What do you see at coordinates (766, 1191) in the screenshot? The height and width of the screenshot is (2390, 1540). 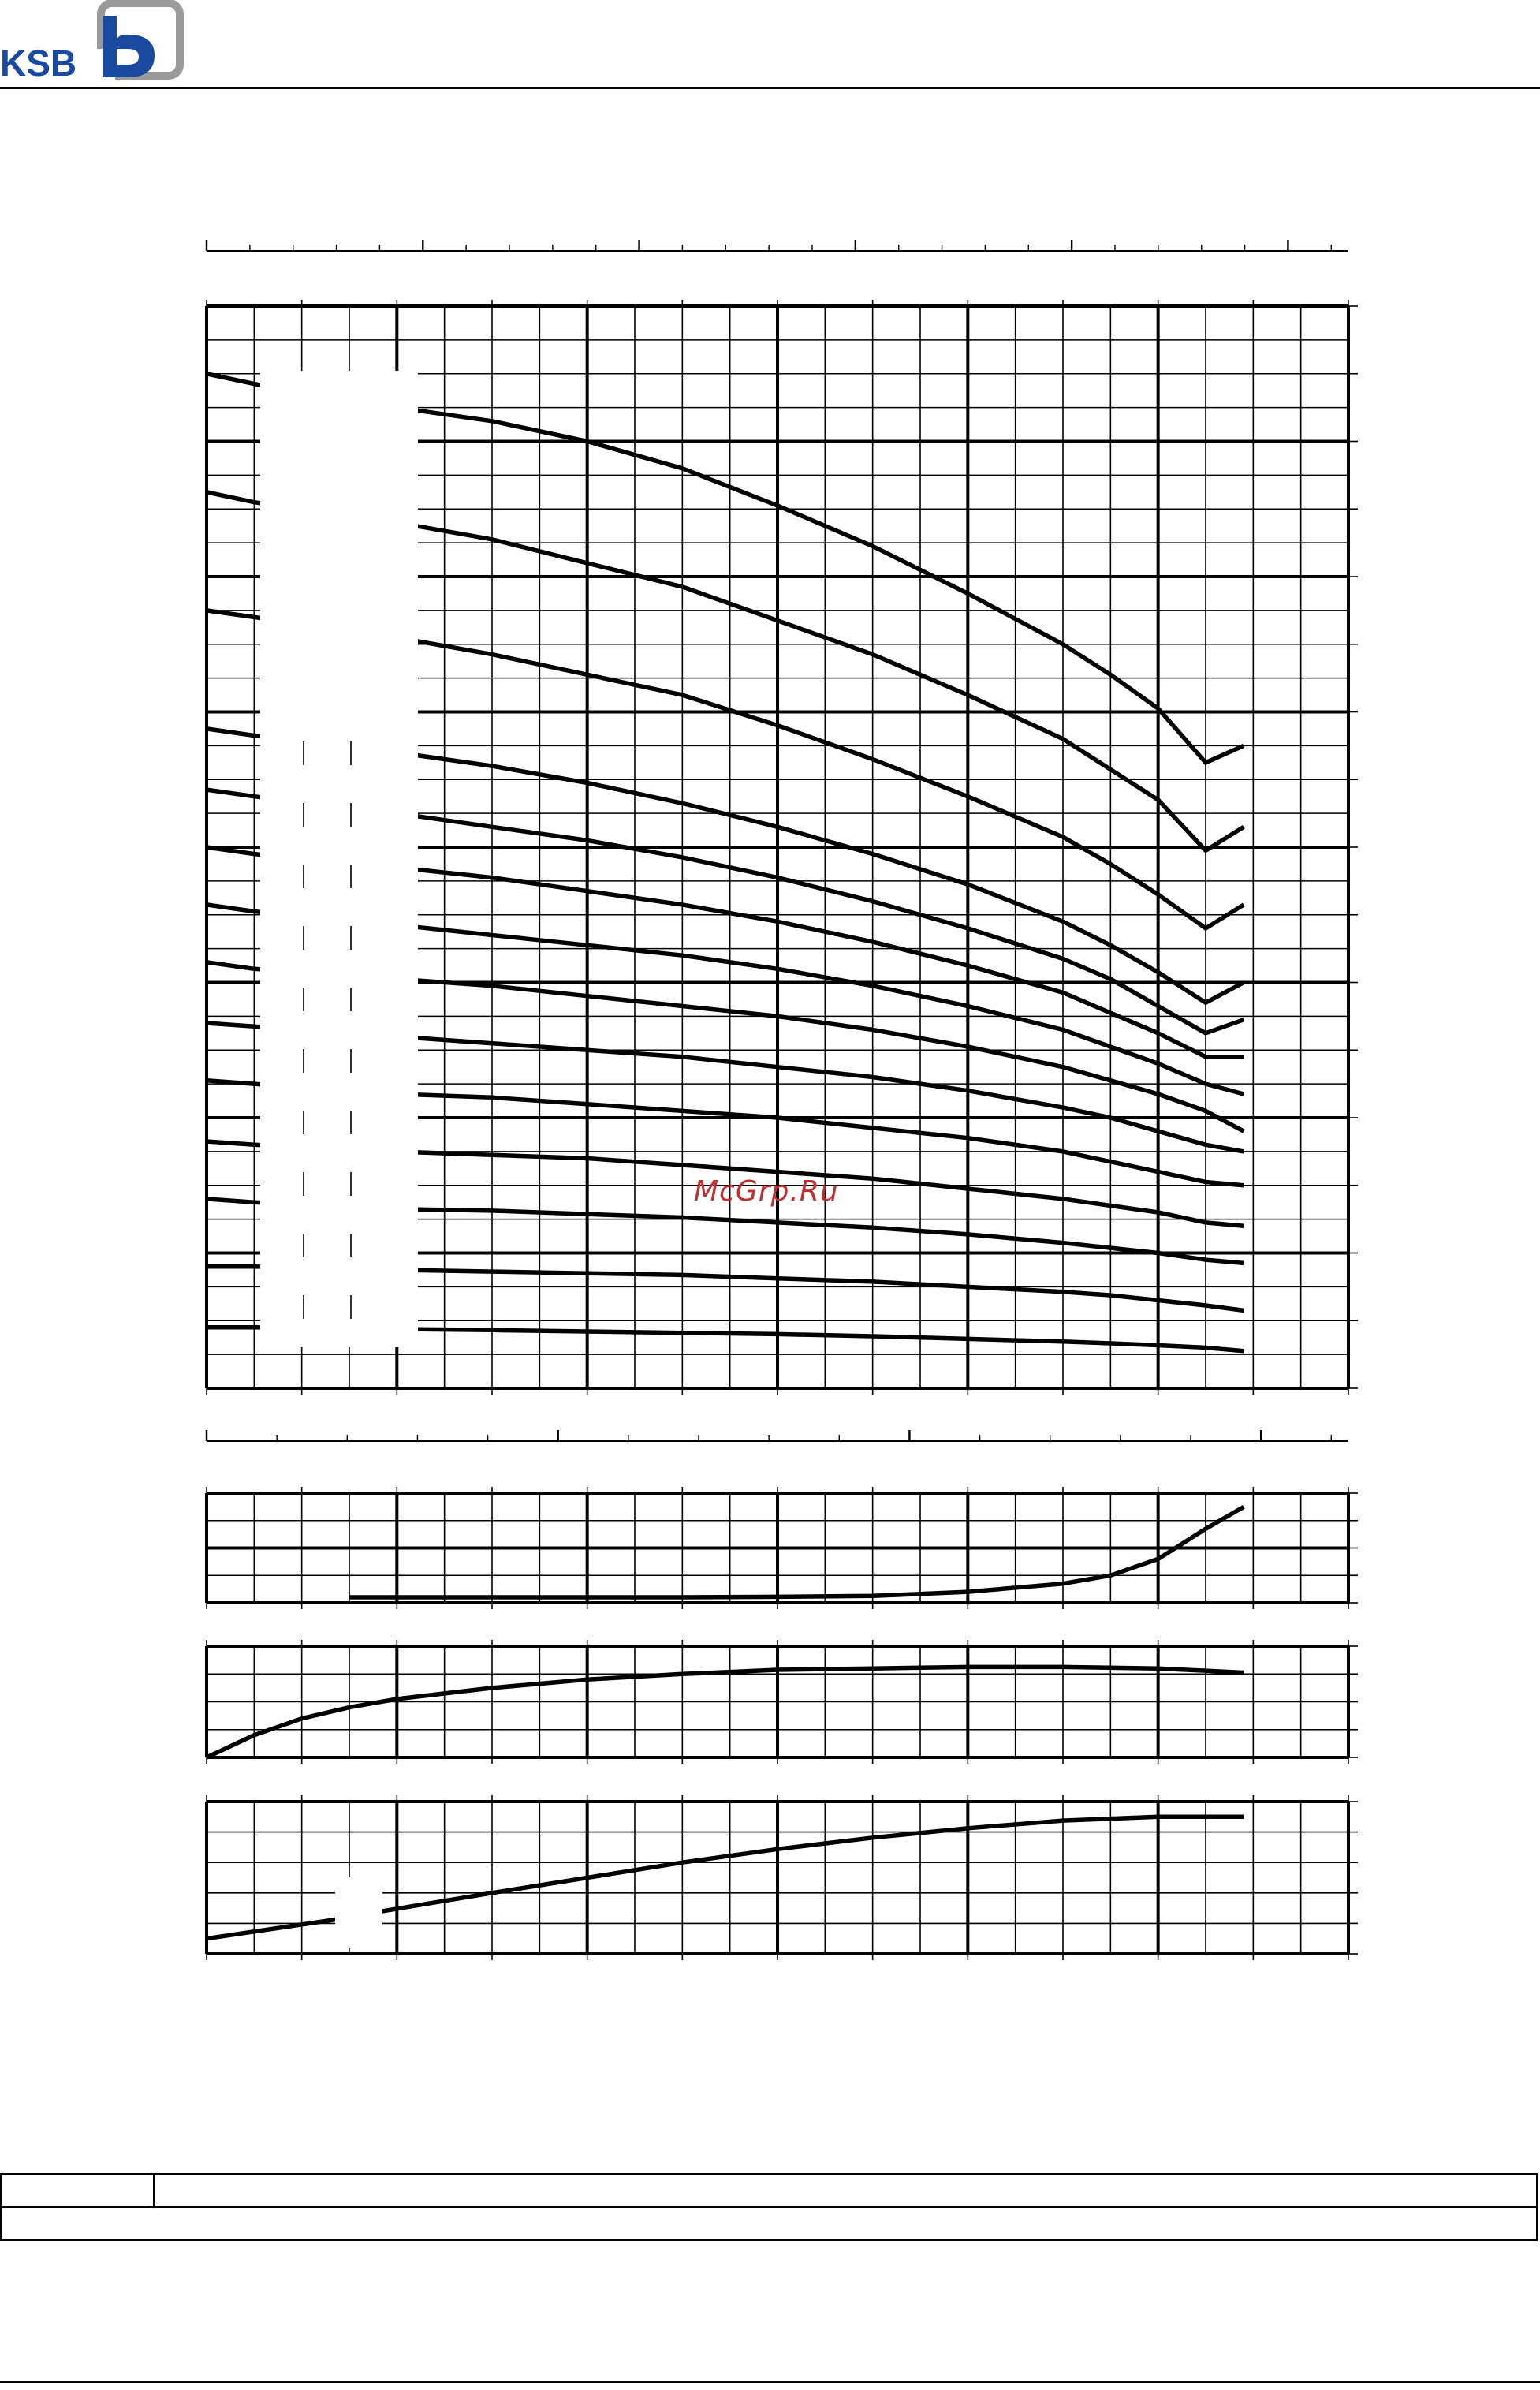 I see `watermark: McGrp.Ru` at bounding box center [766, 1191].